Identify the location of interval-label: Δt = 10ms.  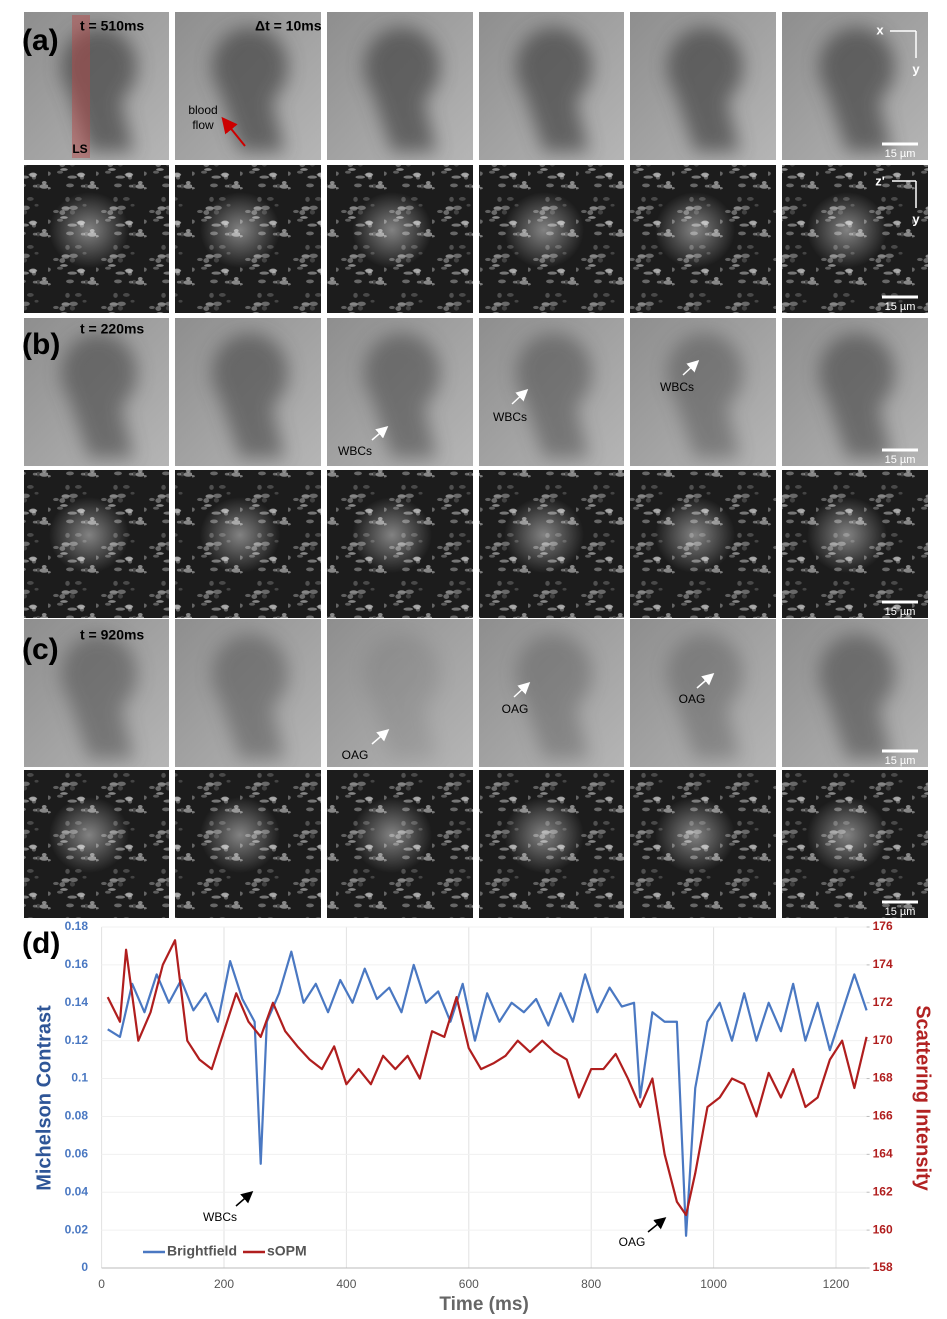
(288, 26).